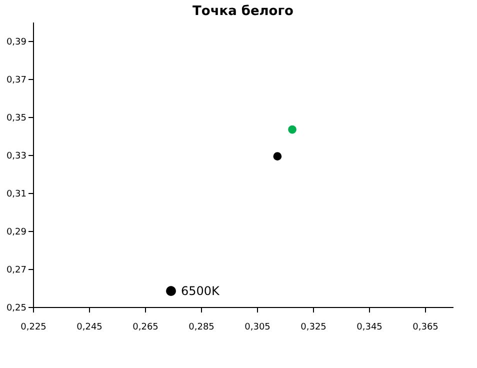  Describe the element at coordinates (16, 81) in the screenshot. I see `y-tick-label: 0,37` at that location.